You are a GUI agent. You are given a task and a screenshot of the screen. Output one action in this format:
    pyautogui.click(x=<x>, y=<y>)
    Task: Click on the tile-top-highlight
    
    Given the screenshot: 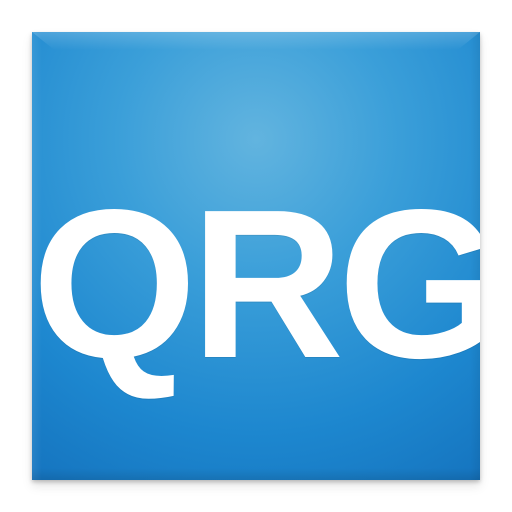 What is the action you would take?
    pyautogui.click(x=256, y=41)
    